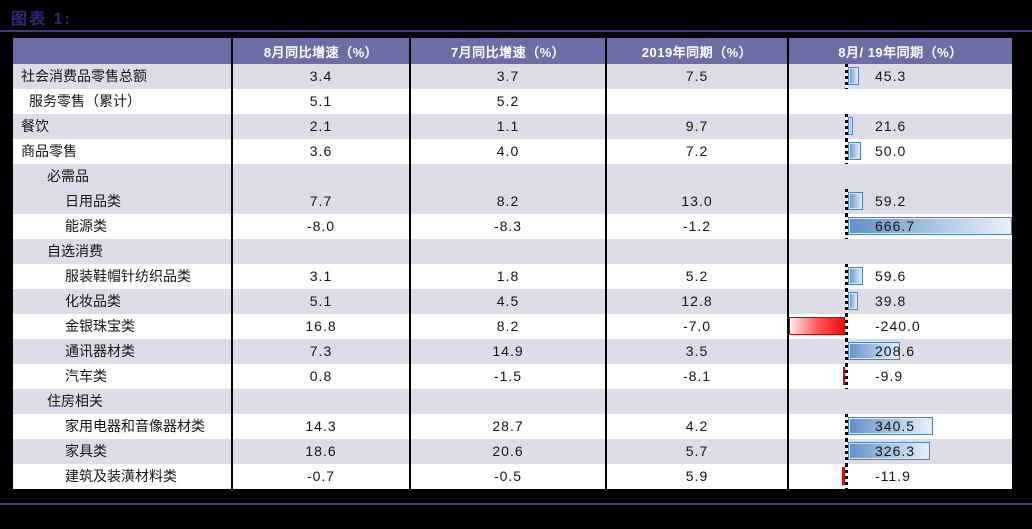 This screenshot has height=529, width=1032. I want to click on bar-cell: 45.3, so click(899, 76).